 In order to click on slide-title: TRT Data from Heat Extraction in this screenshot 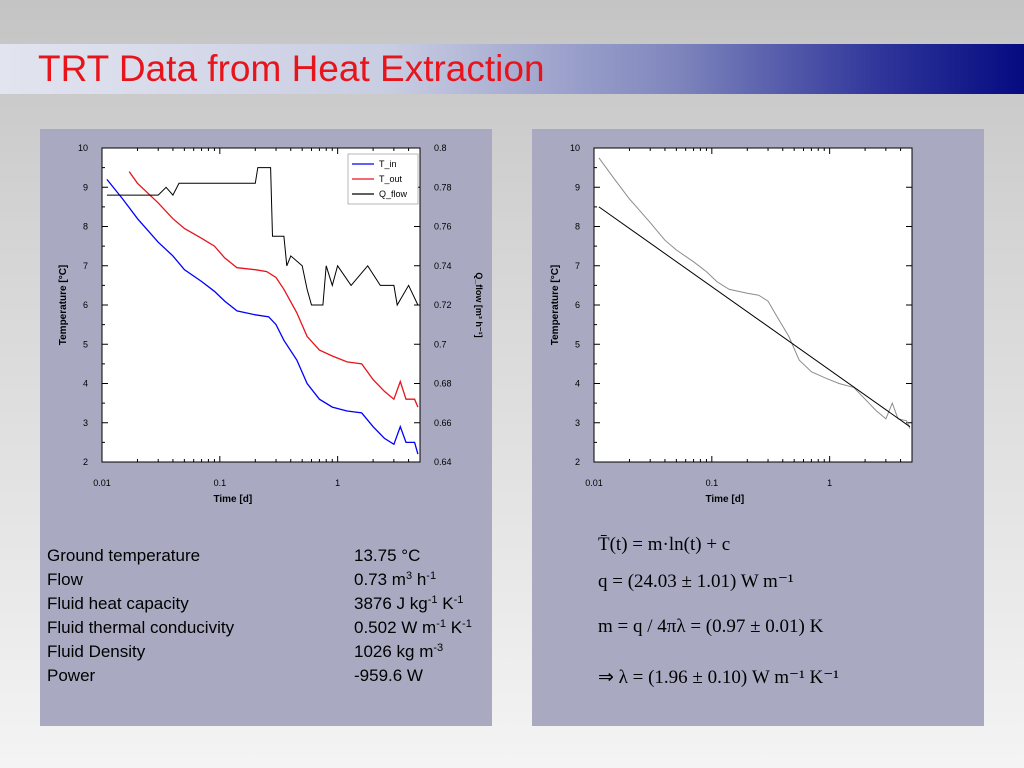, I will do `click(291, 68)`.